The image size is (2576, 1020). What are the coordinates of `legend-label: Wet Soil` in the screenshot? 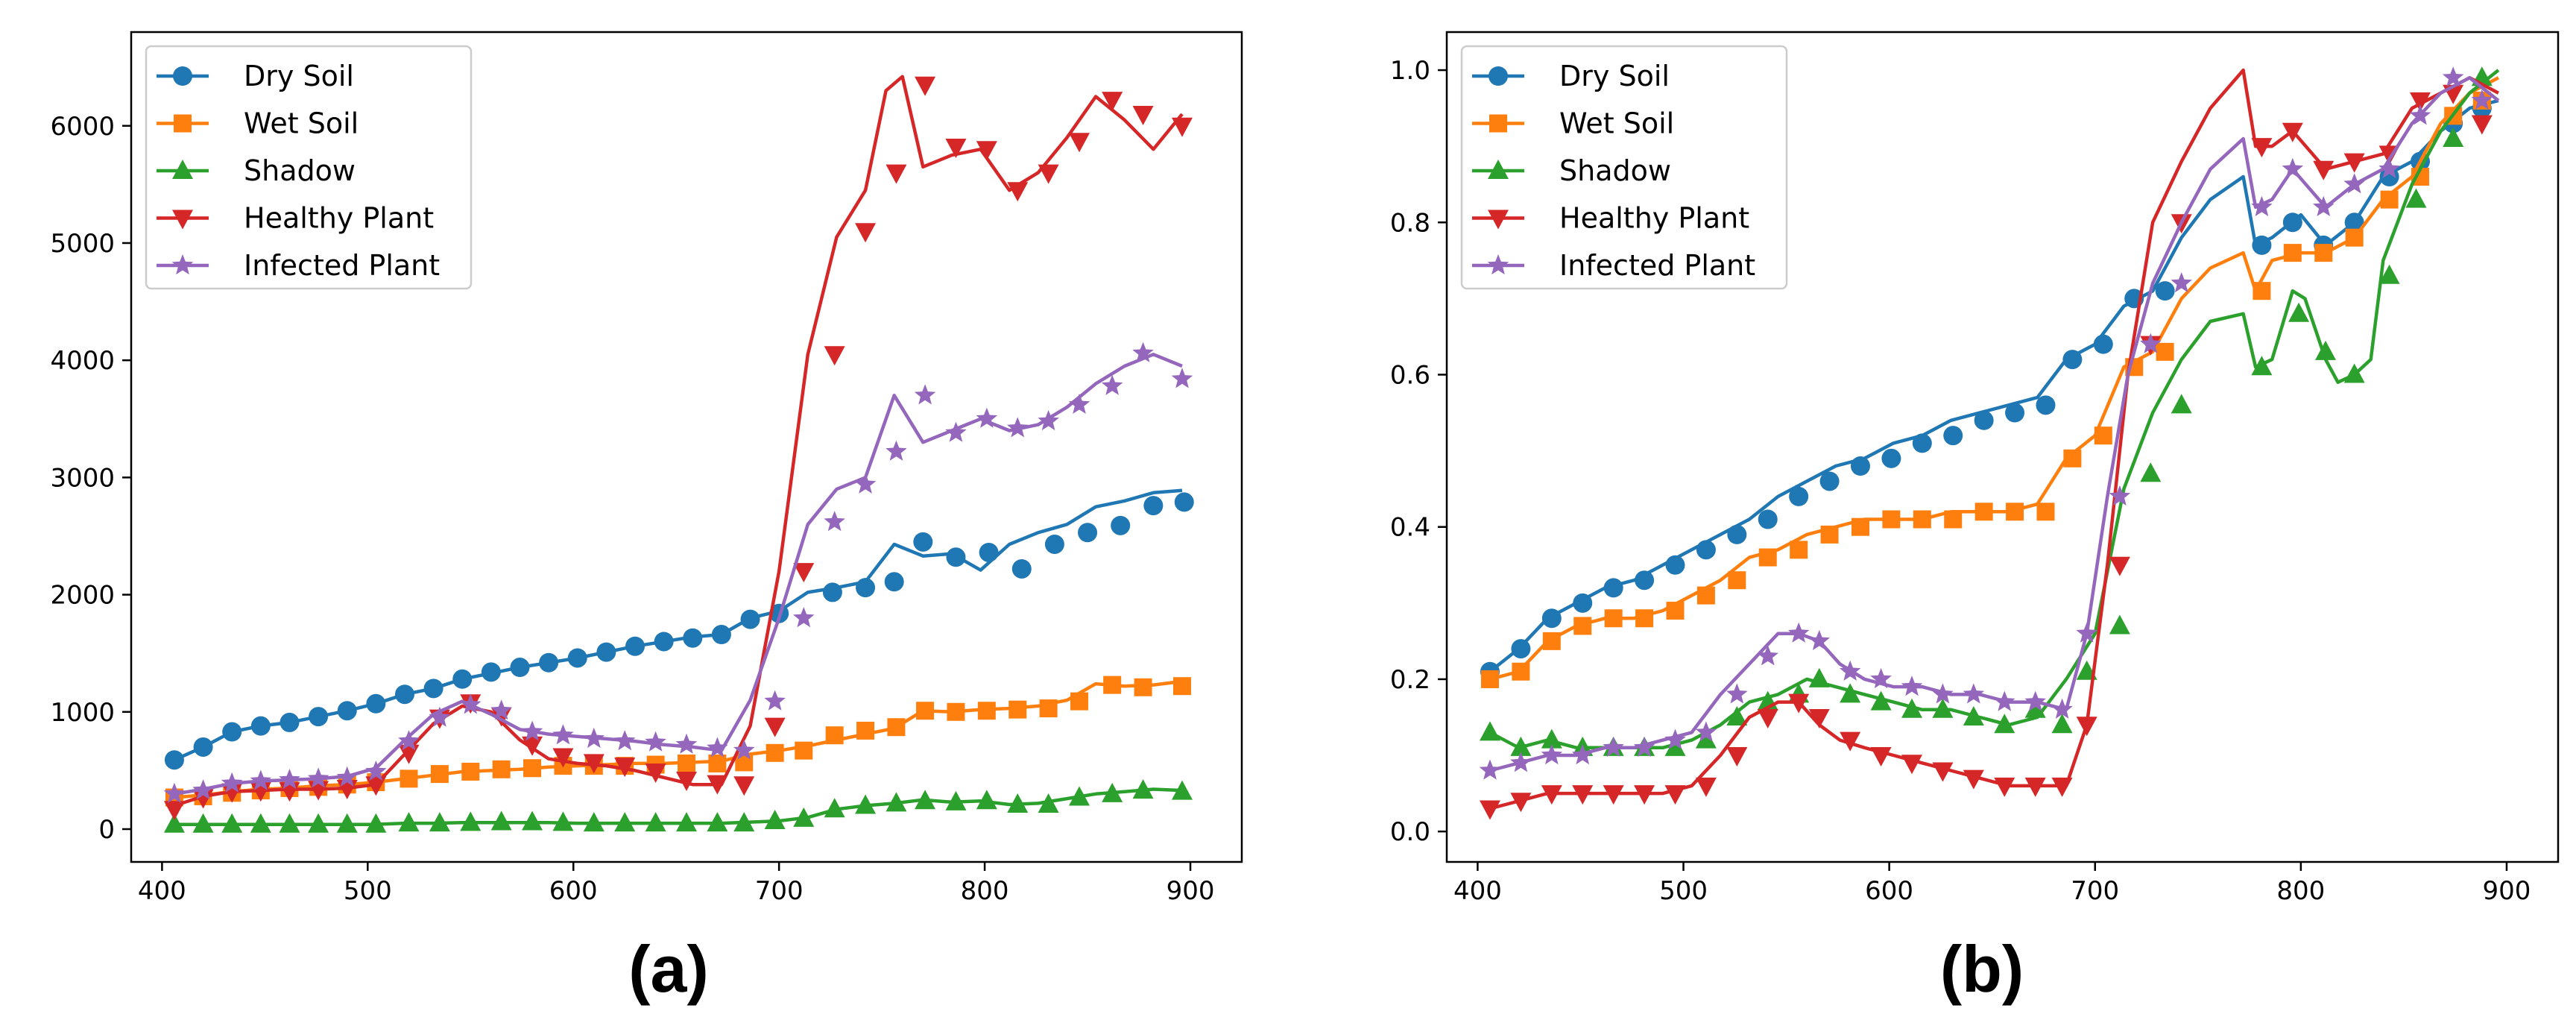 It's located at (1617, 123).